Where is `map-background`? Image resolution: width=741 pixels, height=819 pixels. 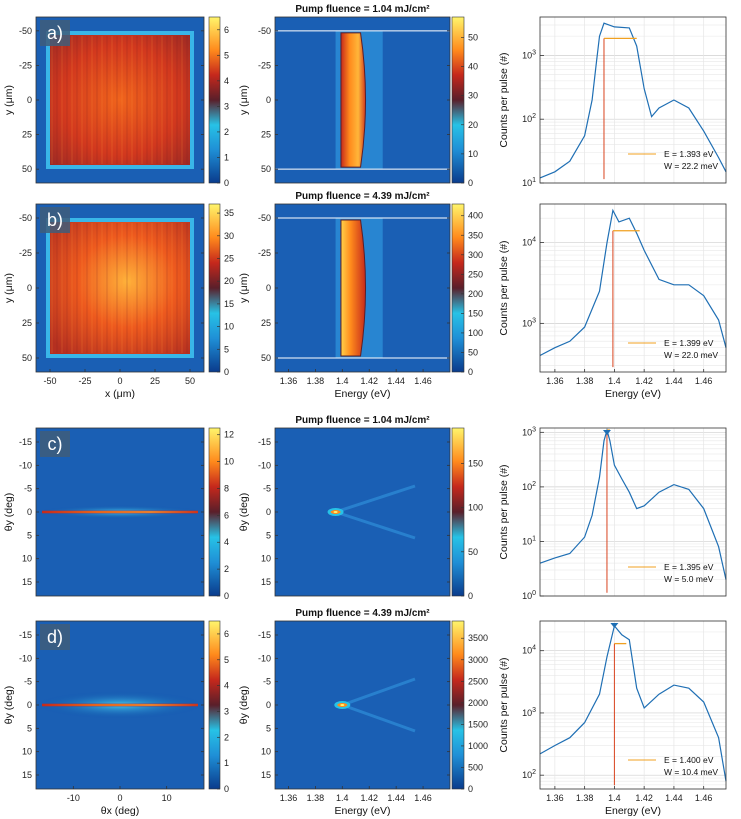
map-background is located at coordinates (362, 512).